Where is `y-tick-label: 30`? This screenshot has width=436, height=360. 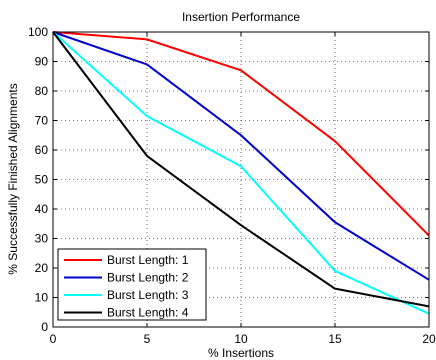
y-tick-label: 30 is located at coordinates (42, 239).